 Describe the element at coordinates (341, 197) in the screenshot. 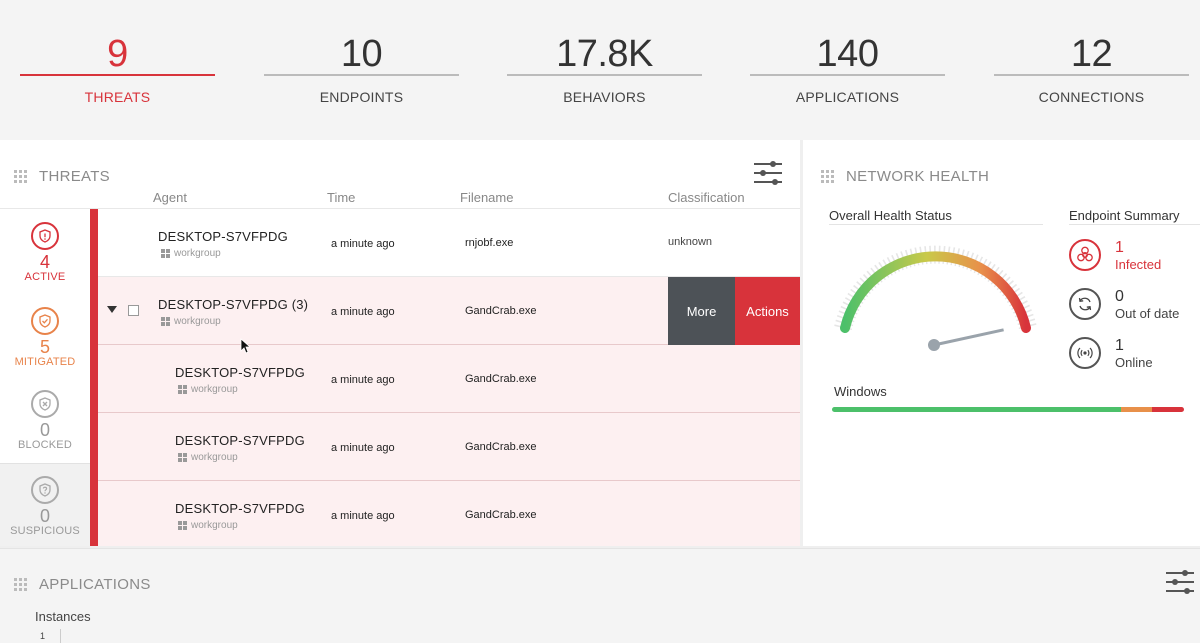

I see `column-header-time: Time` at that location.